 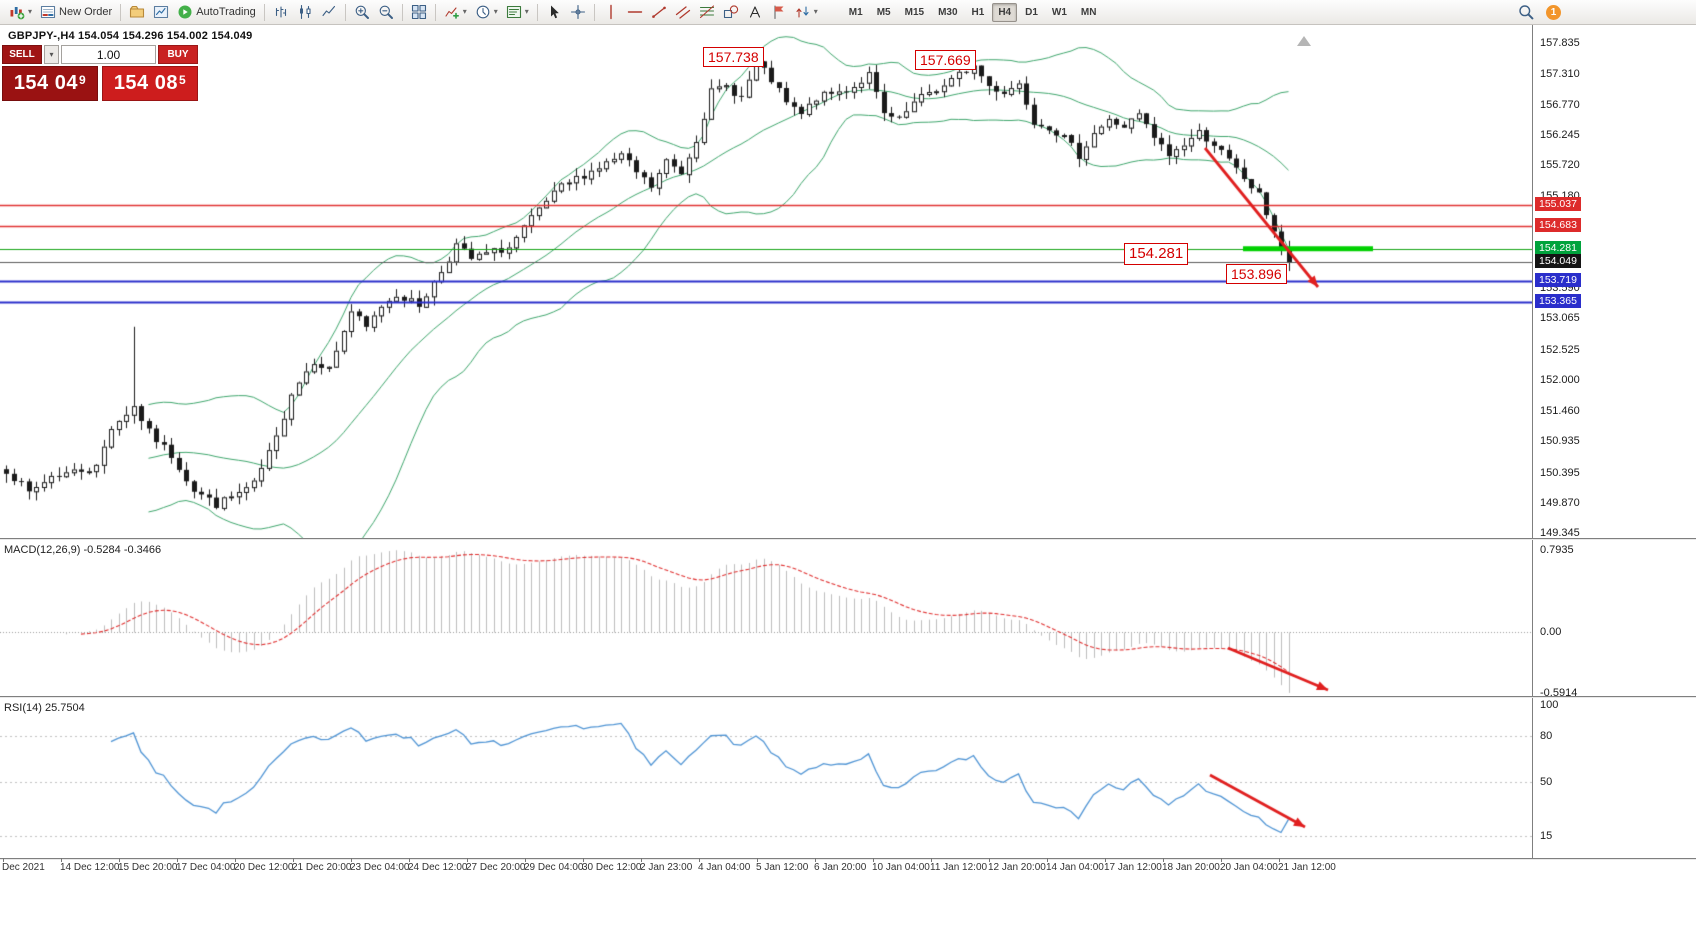 What do you see at coordinates (455, 12) in the screenshot?
I see `indicators-button: ▾` at bounding box center [455, 12].